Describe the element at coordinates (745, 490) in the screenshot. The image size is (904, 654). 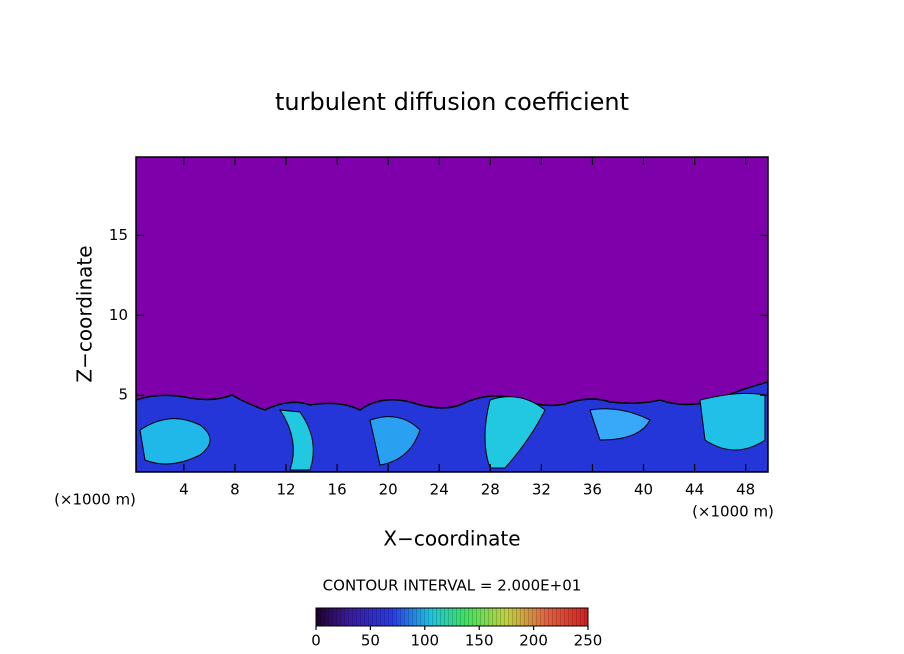
I see `x-tick-label: 48` at that location.